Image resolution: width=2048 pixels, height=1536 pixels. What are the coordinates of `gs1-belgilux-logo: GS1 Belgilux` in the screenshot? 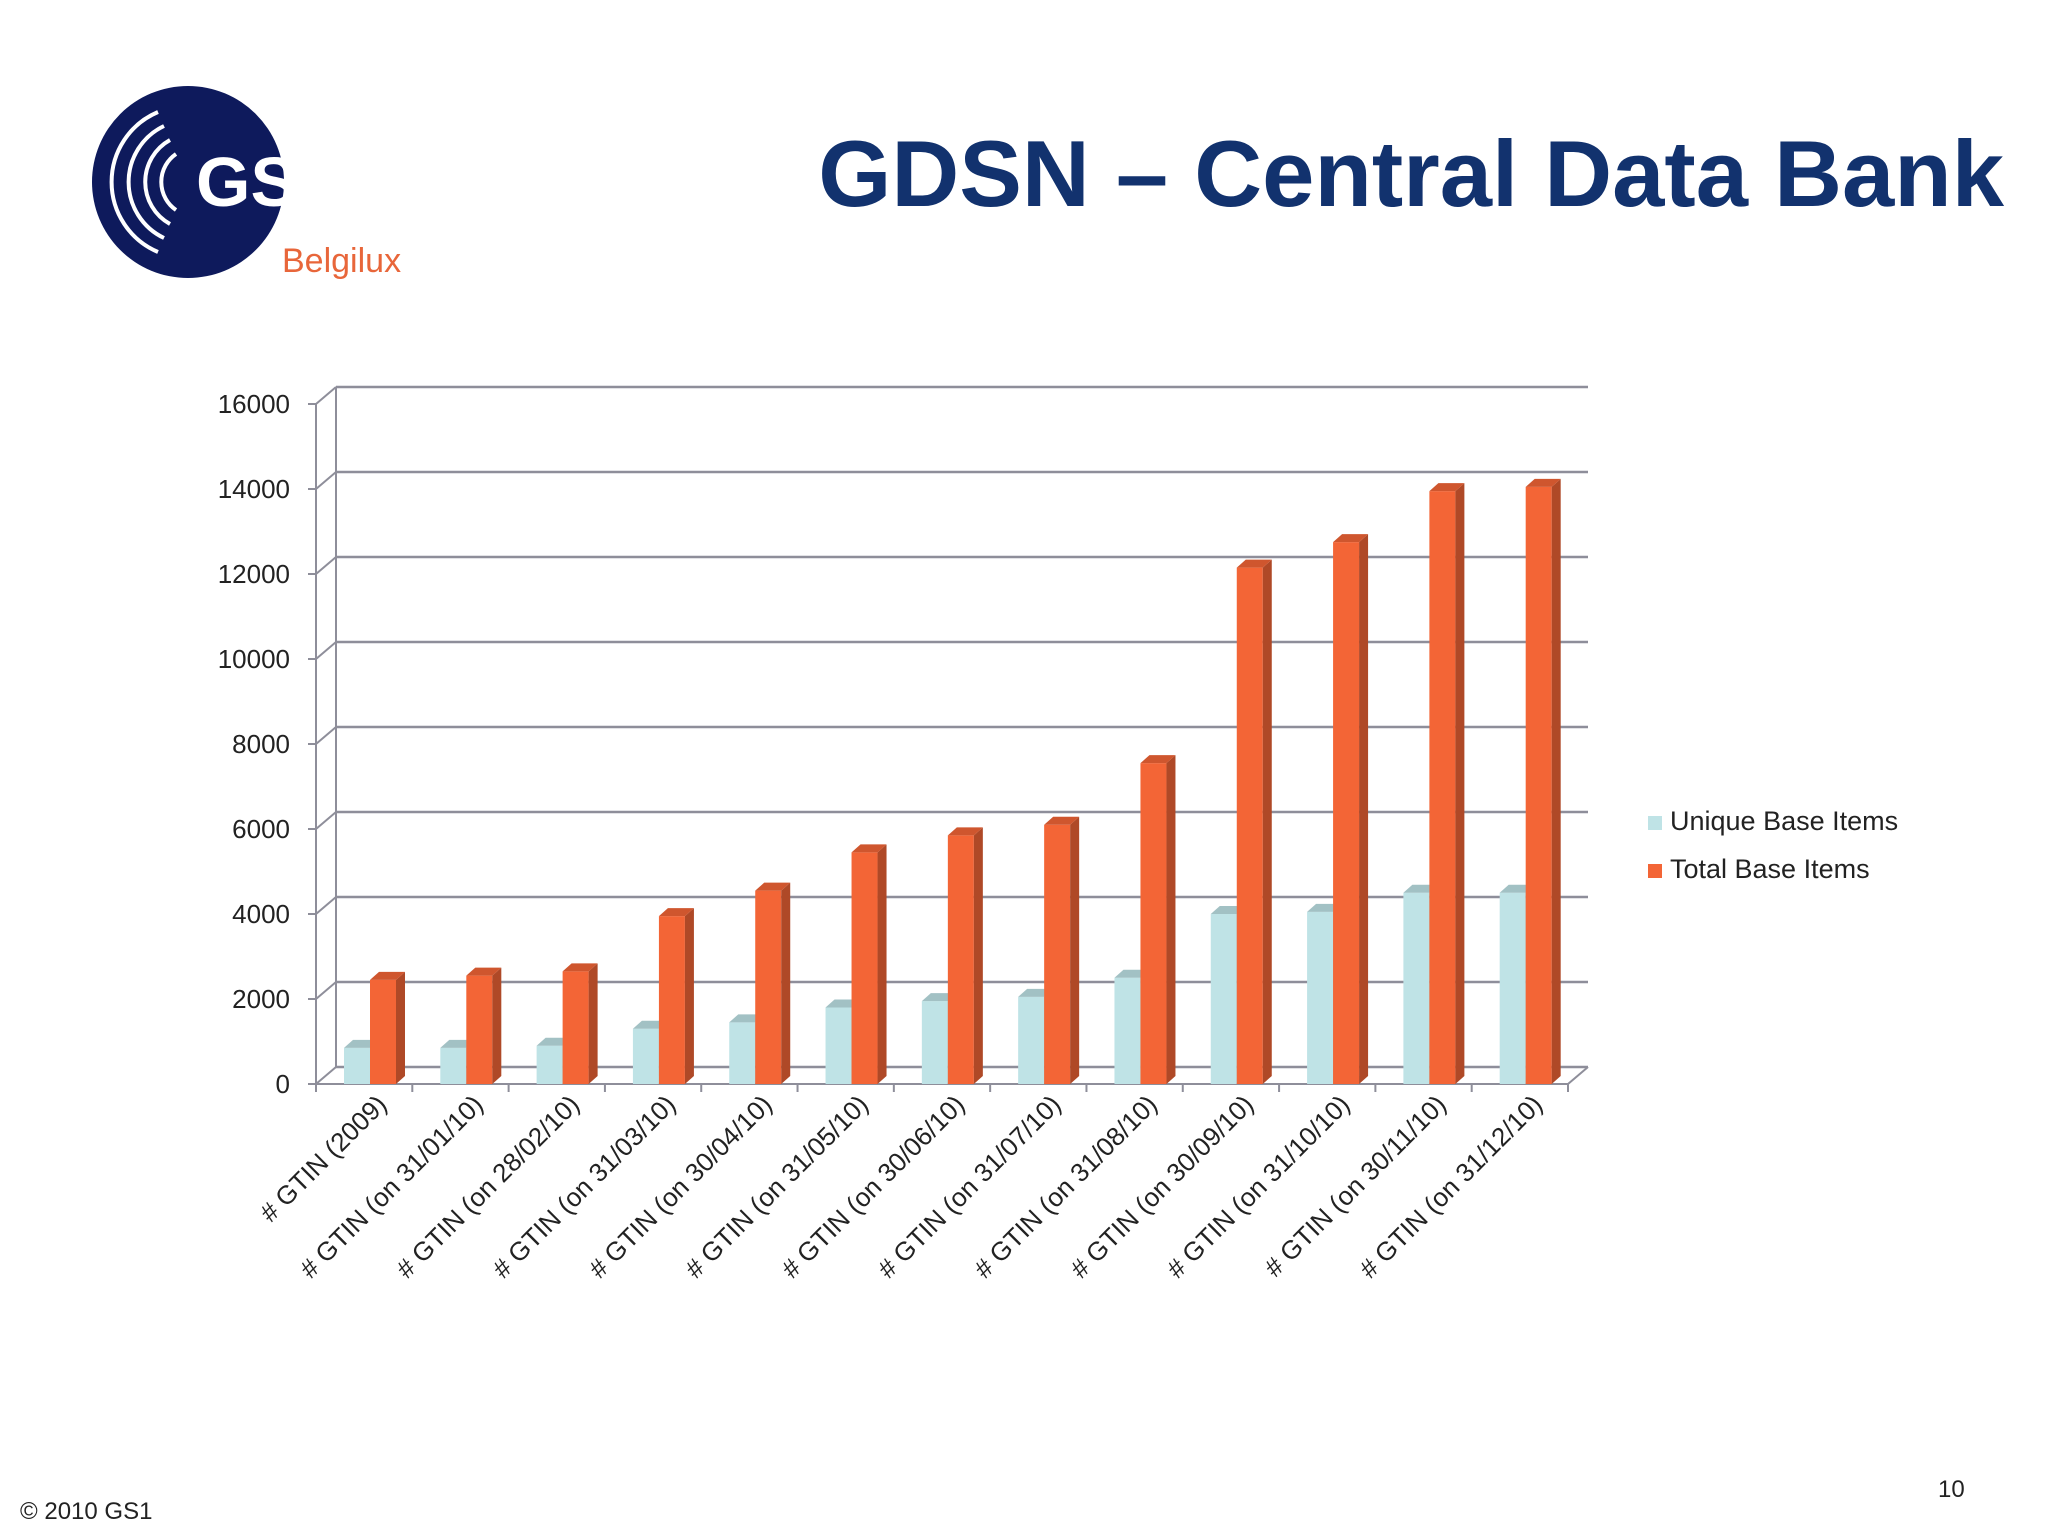 It's located at (246, 183).